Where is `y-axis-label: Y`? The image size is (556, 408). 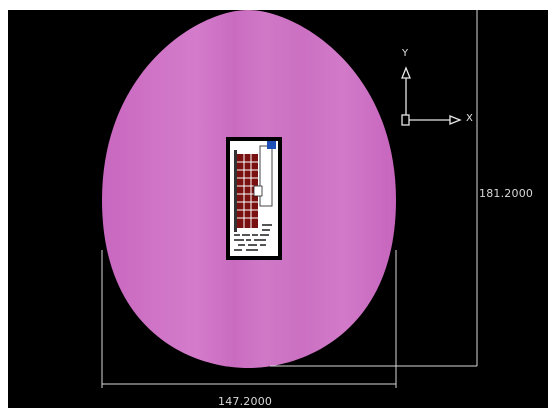 y-axis-label: Y is located at coordinates (405, 53).